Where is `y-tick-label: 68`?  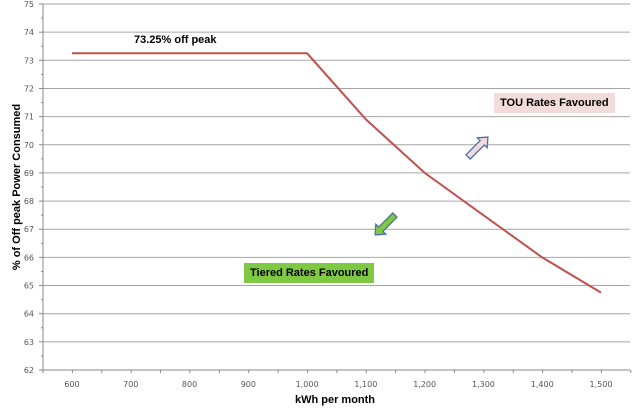 y-tick-label: 68 is located at coordinates (29, 201).